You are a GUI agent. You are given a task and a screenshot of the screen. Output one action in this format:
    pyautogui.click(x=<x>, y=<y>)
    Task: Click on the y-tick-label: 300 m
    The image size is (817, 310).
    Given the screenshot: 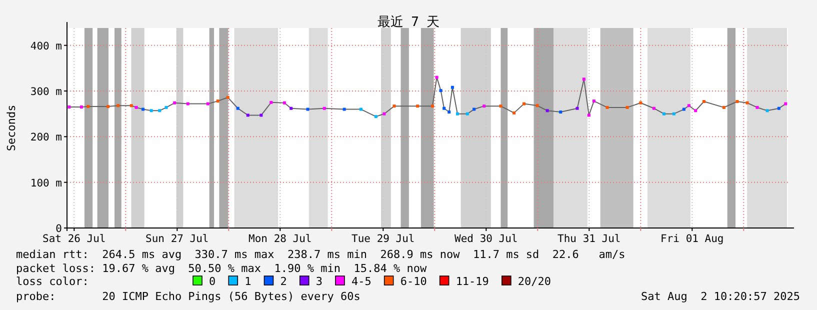 What is the action you would take?
    pyautogui.click(x=46, y=92)
    